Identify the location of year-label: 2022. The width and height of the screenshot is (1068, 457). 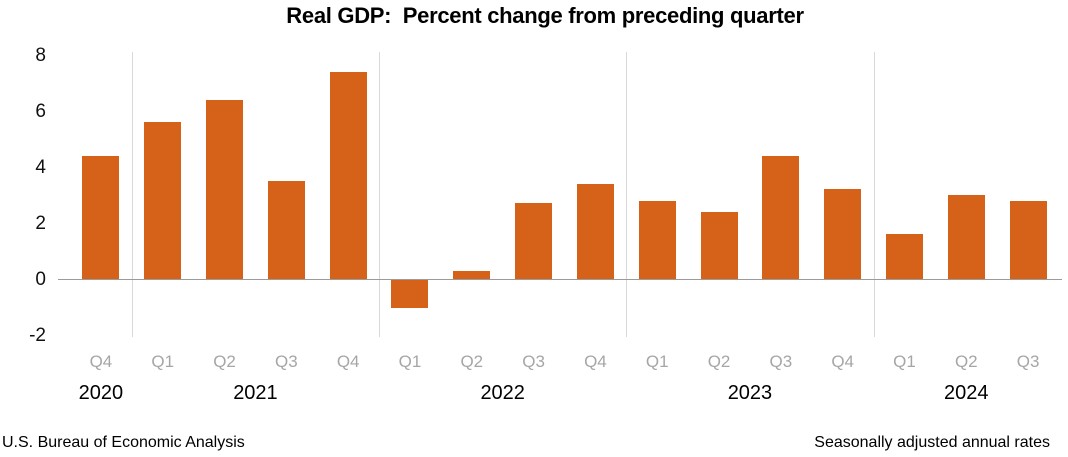
(502, 393).